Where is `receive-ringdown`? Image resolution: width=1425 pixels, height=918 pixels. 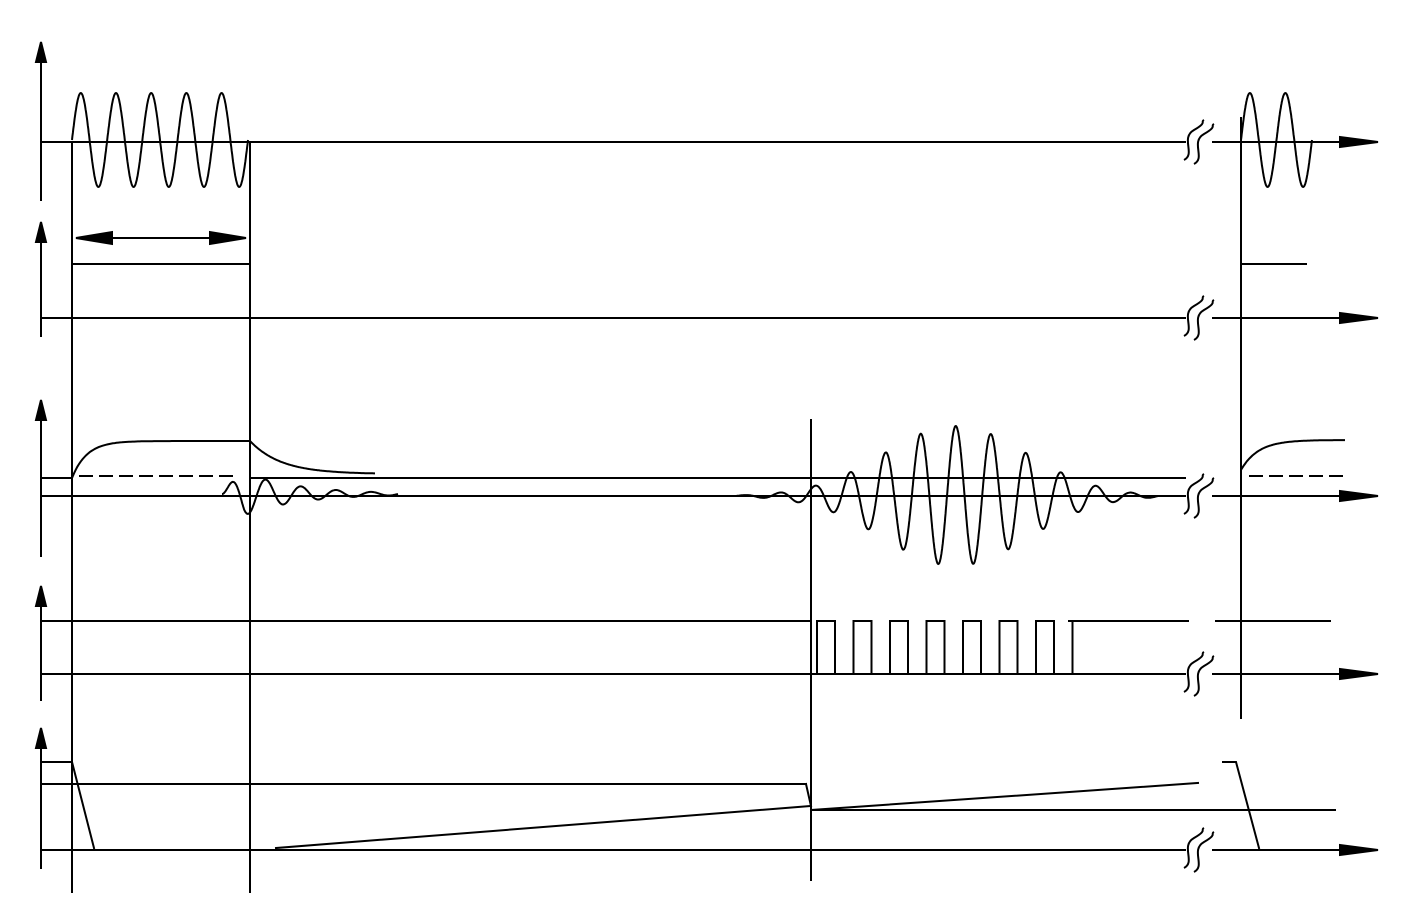
receive-ringdown is located at coordinates (310, 497).